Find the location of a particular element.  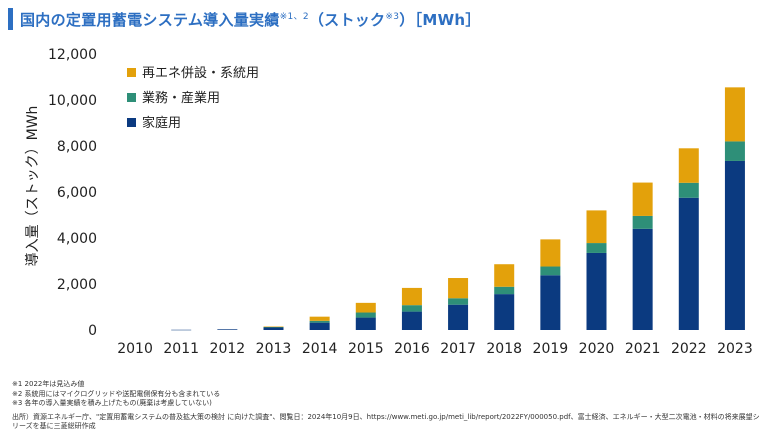

x-tick-label: 2014 is located at coordinates (320, 349).